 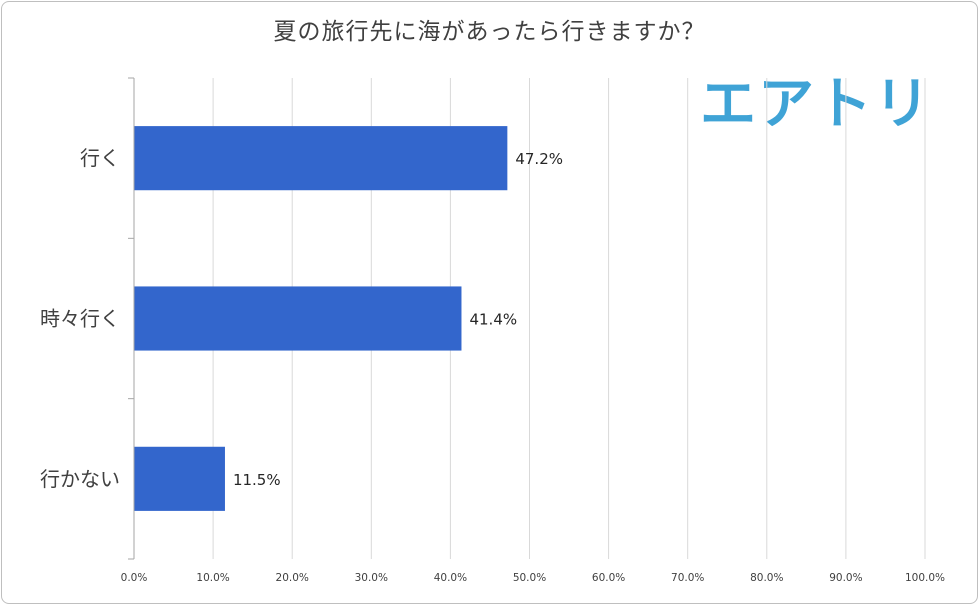 I want to click on value-label: 47.2%, so click(x=539, y=159).